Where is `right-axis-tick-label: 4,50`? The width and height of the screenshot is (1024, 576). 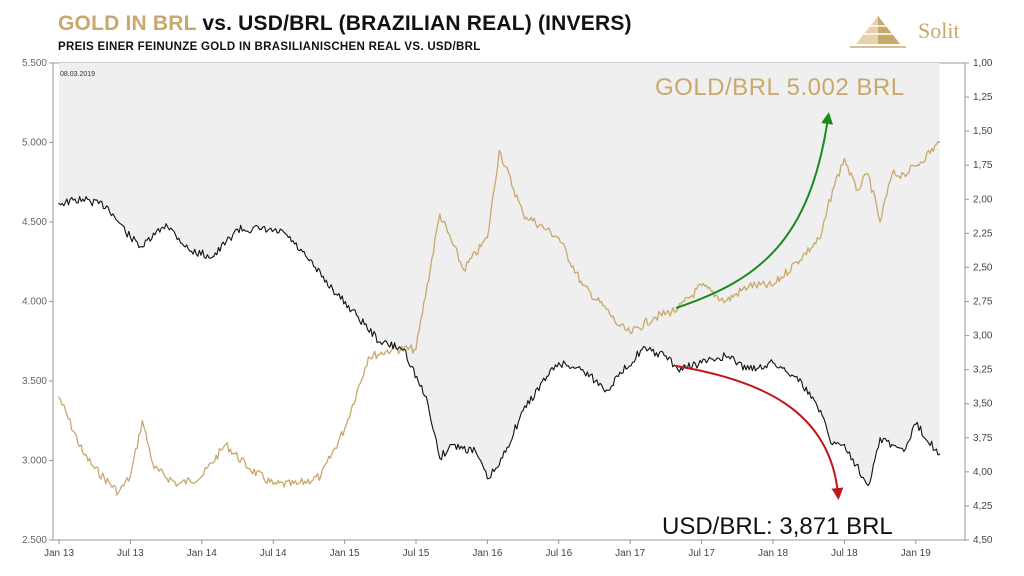 right-axis-tick-label: 4,50 is located at coordinates (983, 540).